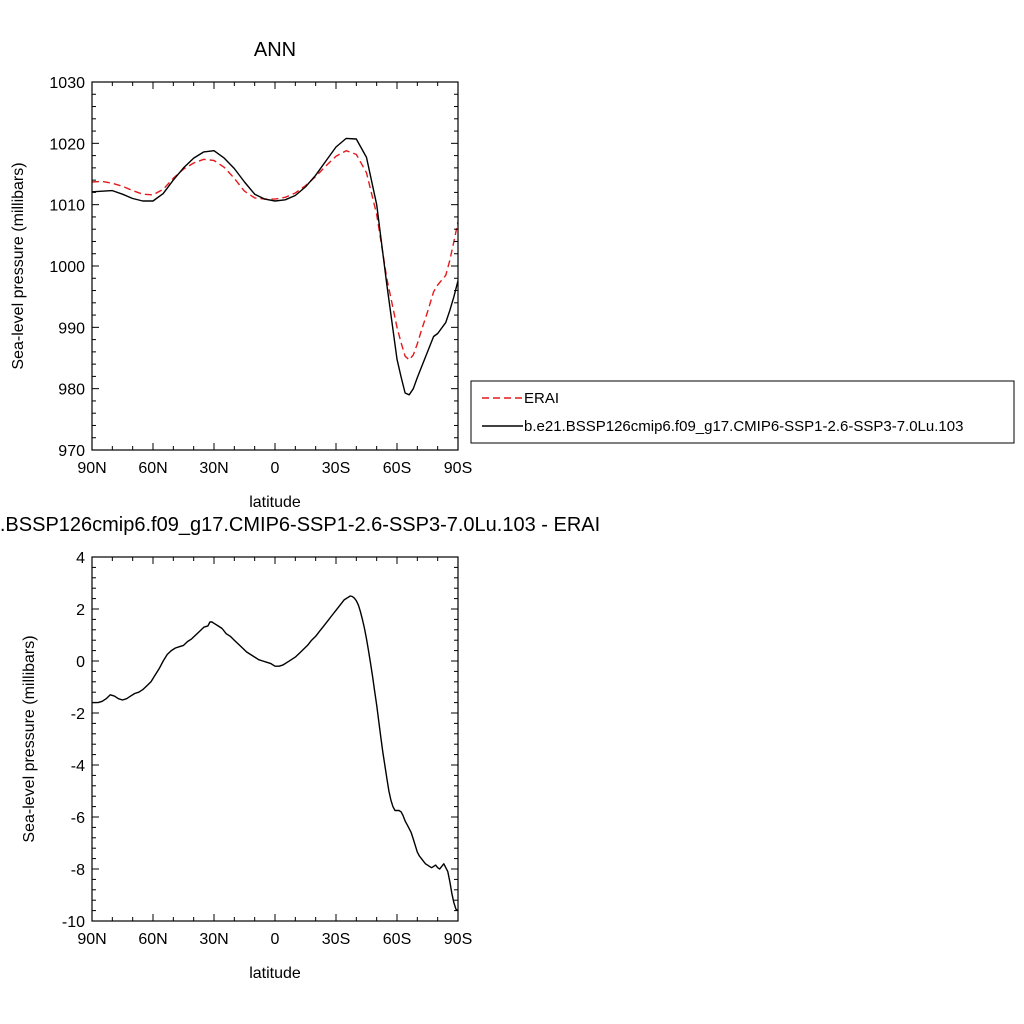  Describe the element at coordinates (67, 144) in the screenshot. I see `top-y-tick-label: 1020` at that location.